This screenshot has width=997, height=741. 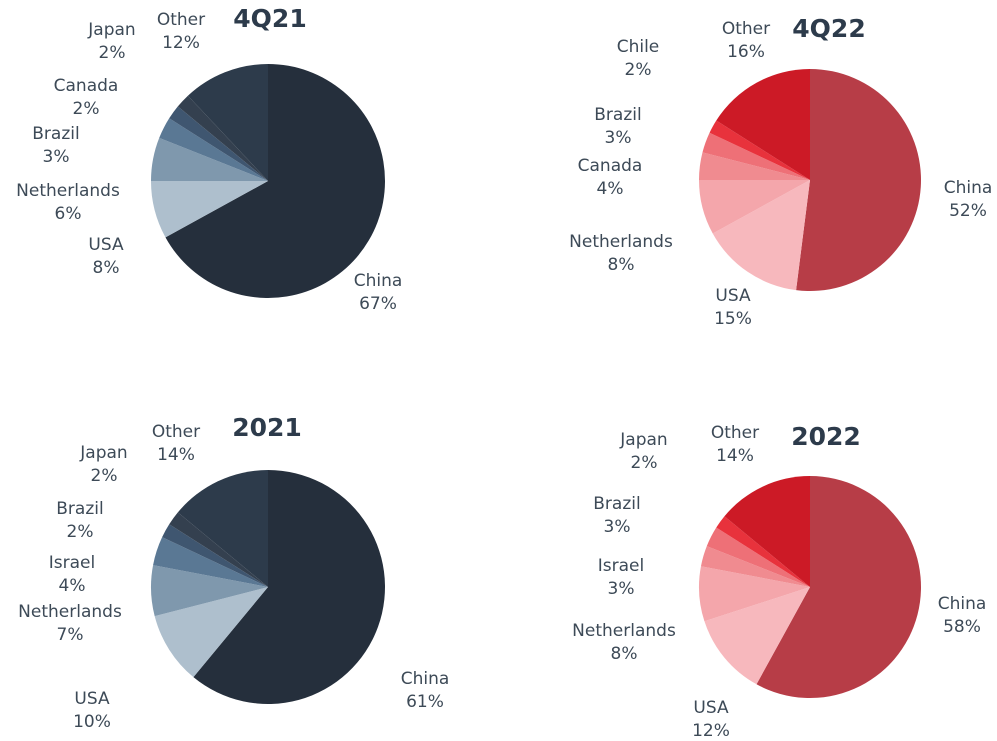 What do you see at coordinates (638, 47) in the screenshot?
I see `slice-label: Chile` at bounding box center [638, 47].